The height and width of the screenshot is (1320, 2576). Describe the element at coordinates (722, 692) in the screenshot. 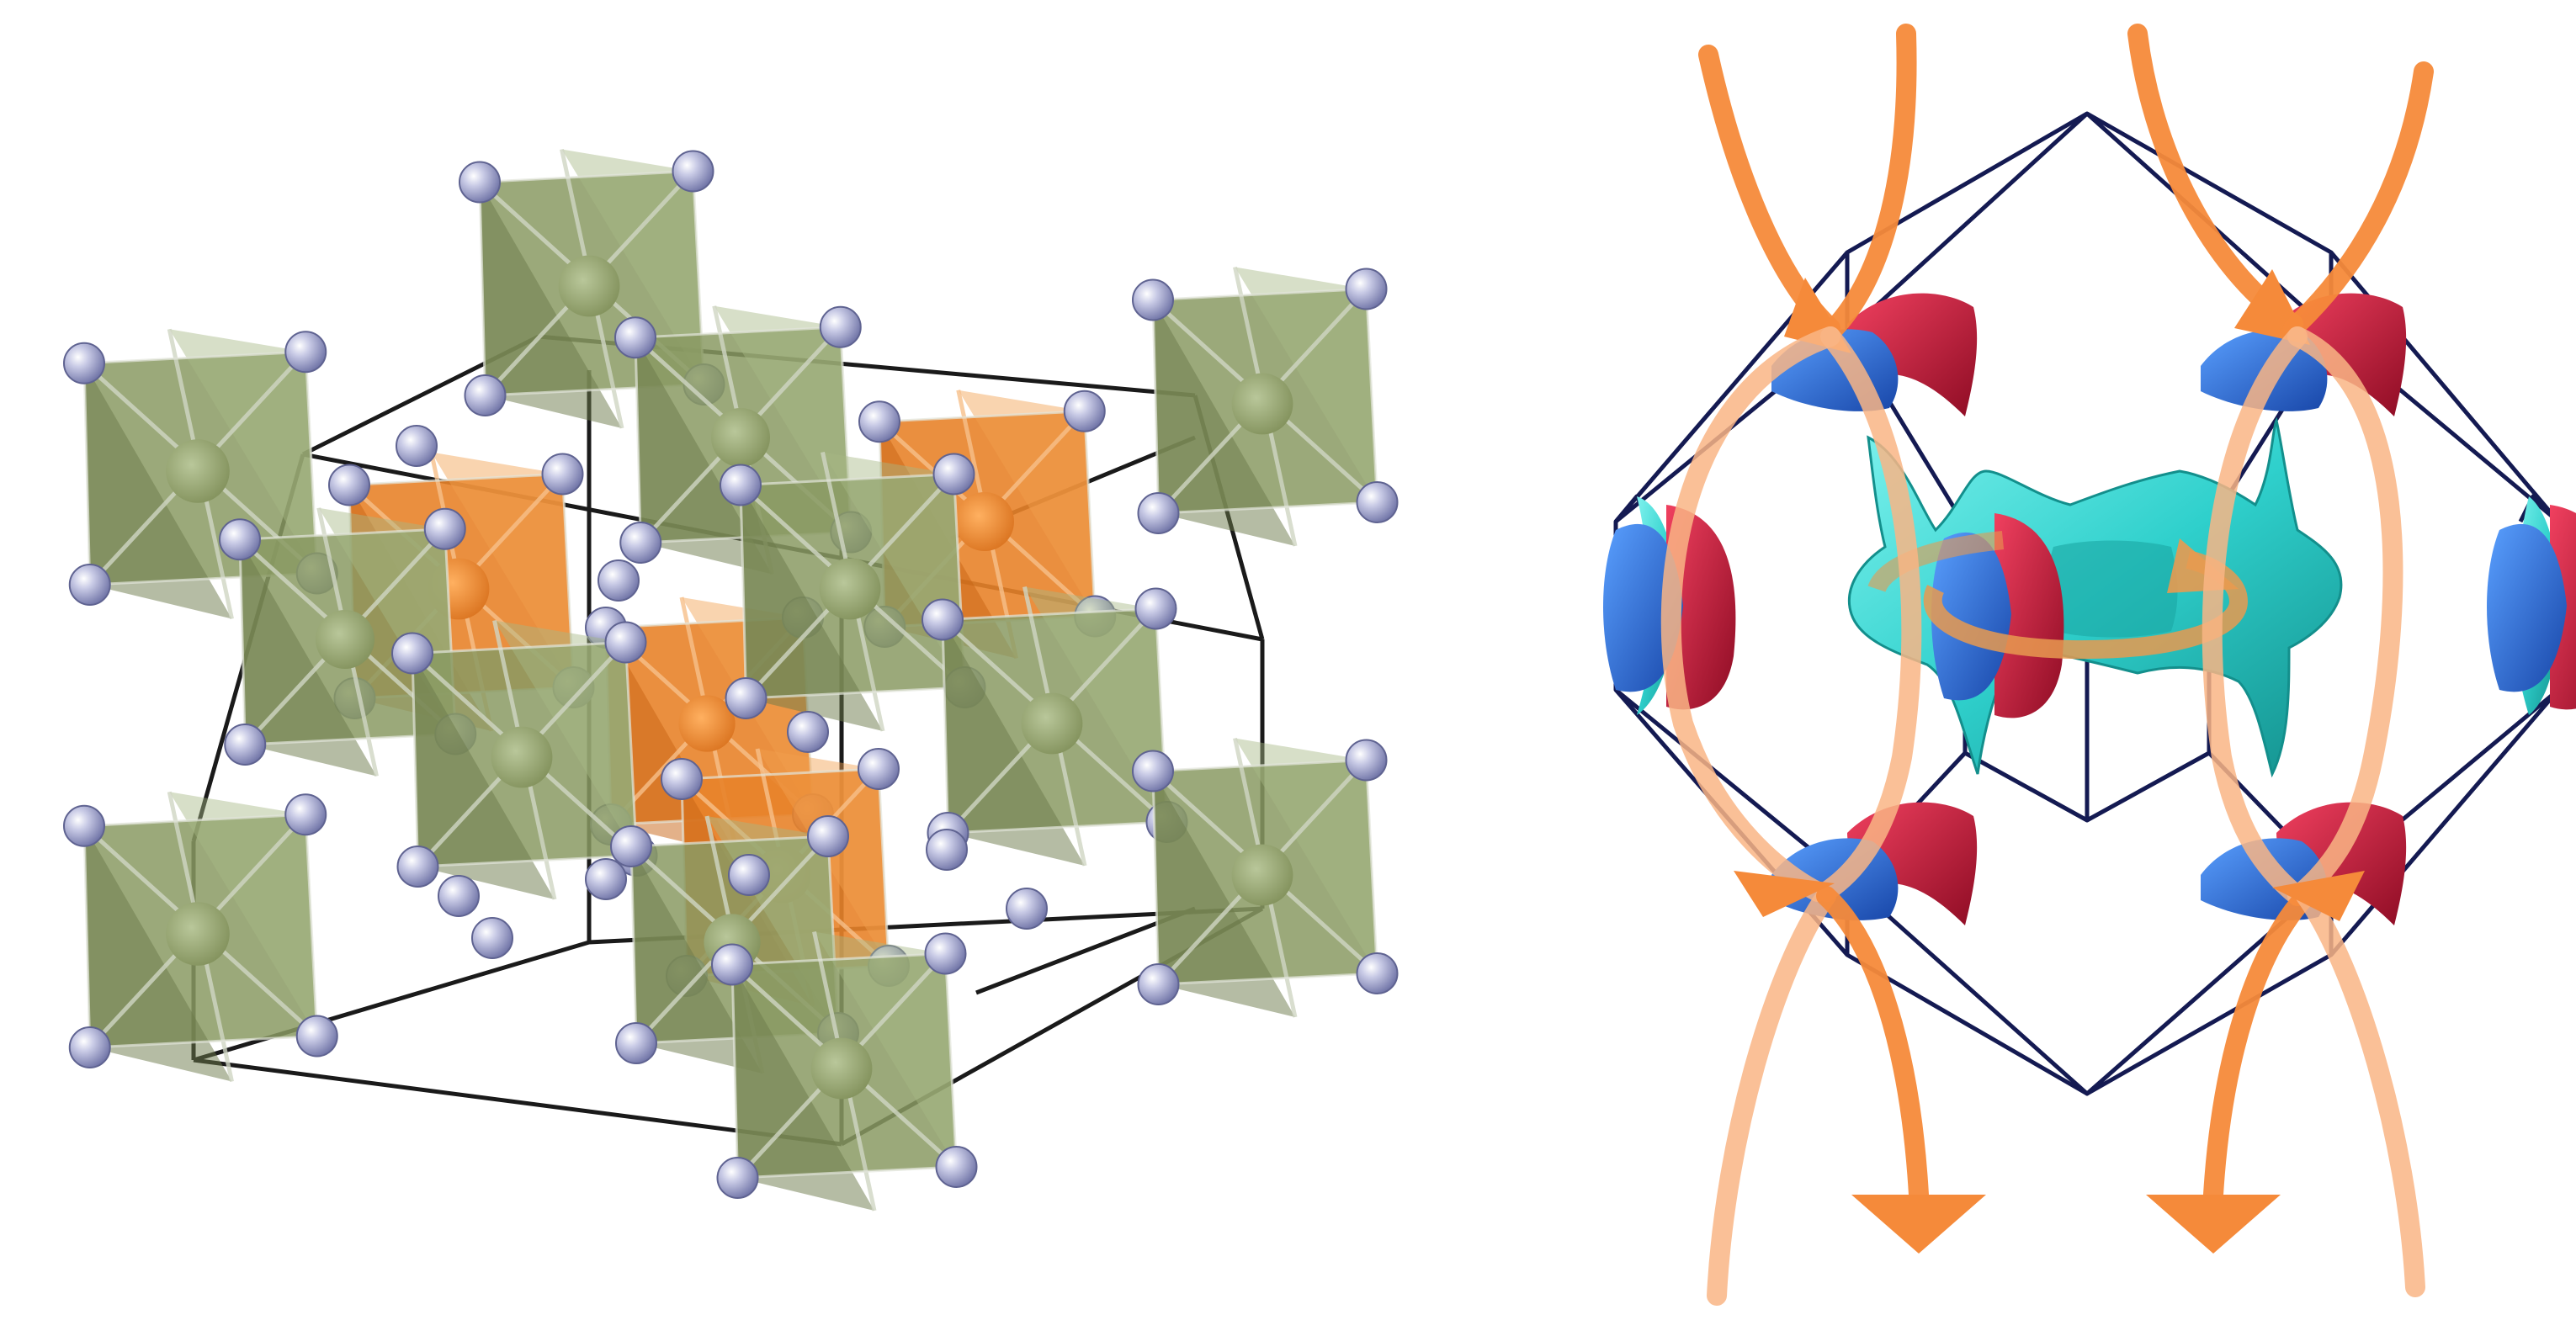

I see `interstitial-atoms` at that location.